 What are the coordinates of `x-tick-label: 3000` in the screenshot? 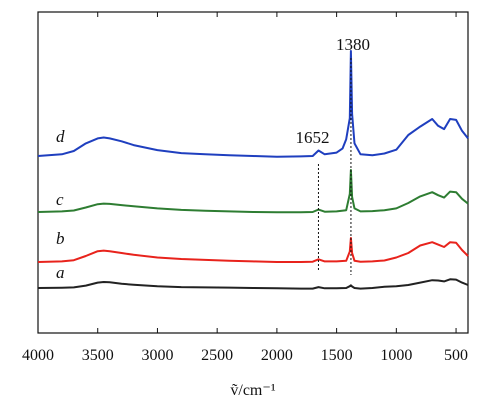 It's located at (157, 355).